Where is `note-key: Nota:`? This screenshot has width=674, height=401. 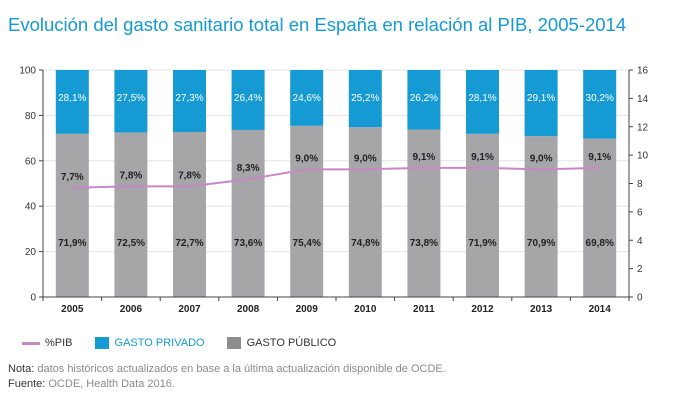 note-key: Nota: is located at coordinates (21, 369).